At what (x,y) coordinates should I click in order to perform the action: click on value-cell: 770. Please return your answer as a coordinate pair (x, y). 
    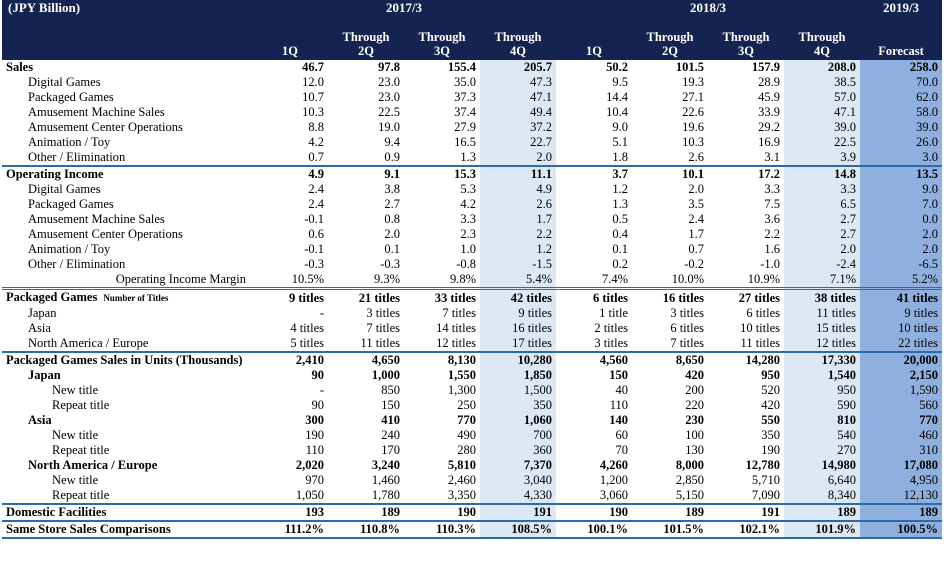
    Looking at the image, I should click on (466, 420).